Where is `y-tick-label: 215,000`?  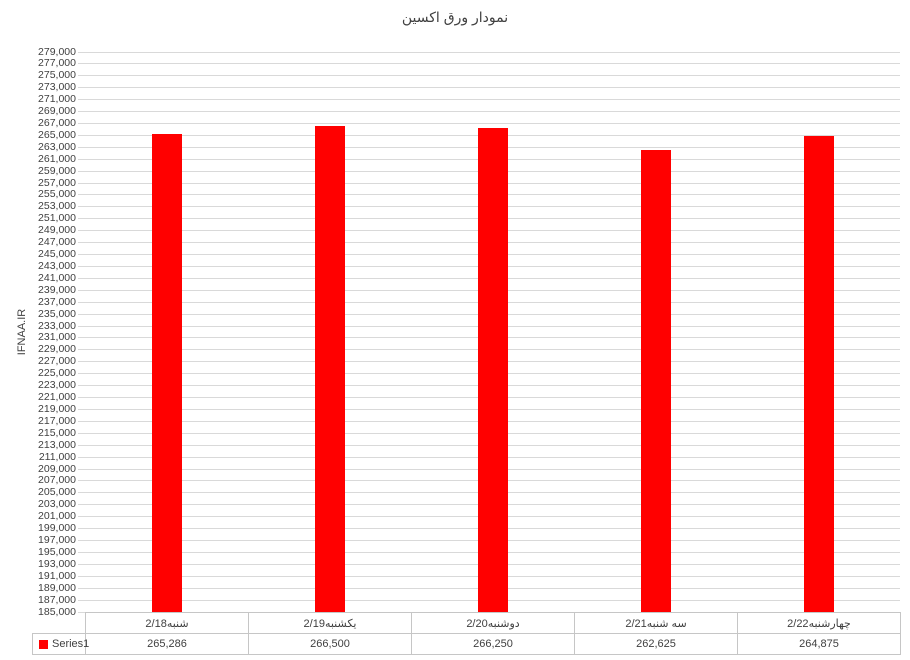 y-tick-label: 215,000 is located at coordinates (57, 432).